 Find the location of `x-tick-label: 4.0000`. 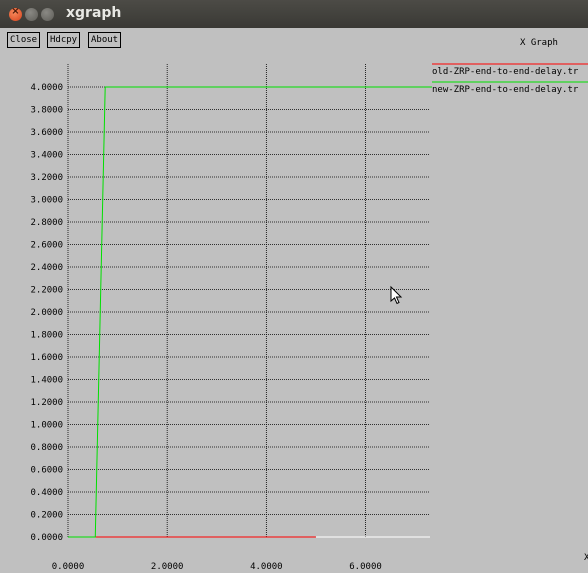

x-tick-label: 4.0000 is located at coordinates (266, 567).